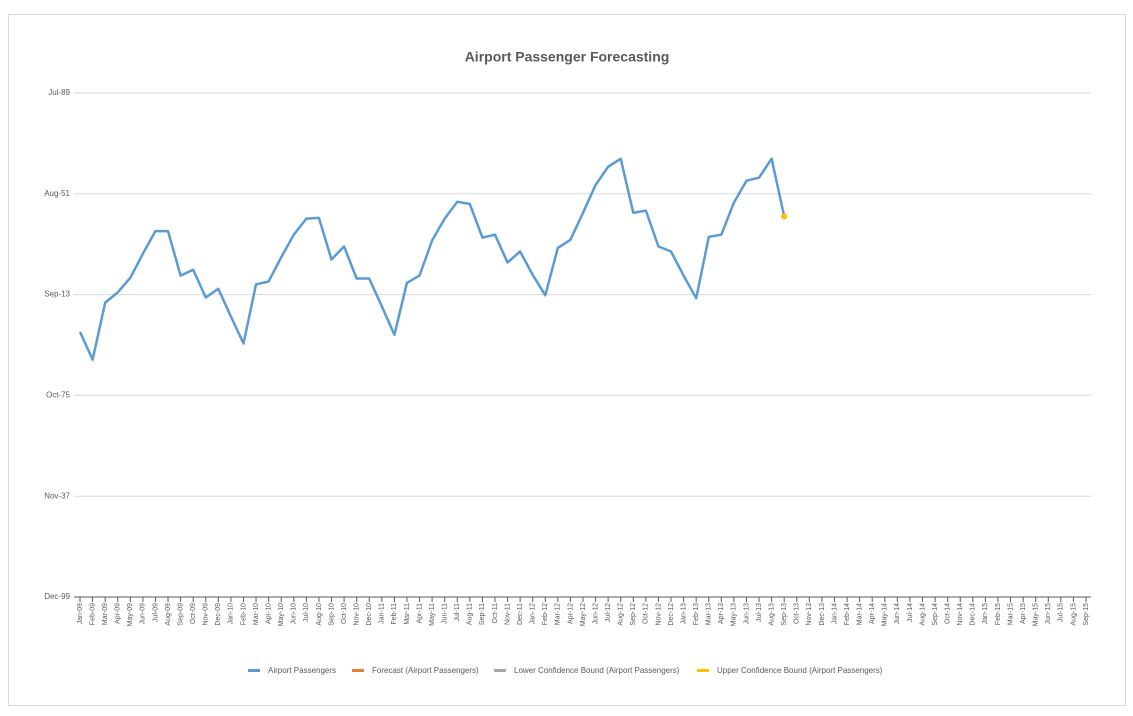 This screenshot has height=716, width=1133. I want to click on x-tick-label: Oct-13, so click(797, 613).